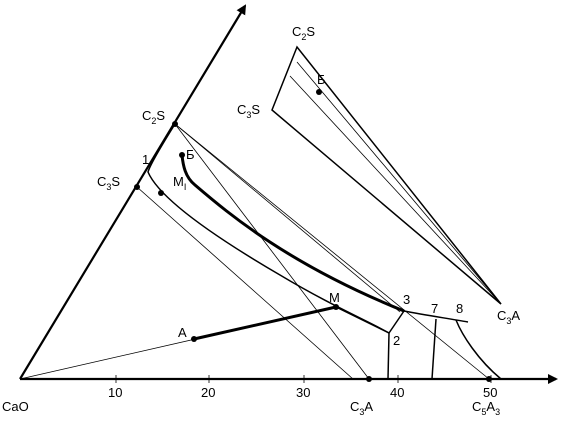 The width and height of the screenshot is (563, 424). What do you see at coordinates (190, 154) in the screenshot?
I see `label-b-main: Б` at bounding box center [190, 154].